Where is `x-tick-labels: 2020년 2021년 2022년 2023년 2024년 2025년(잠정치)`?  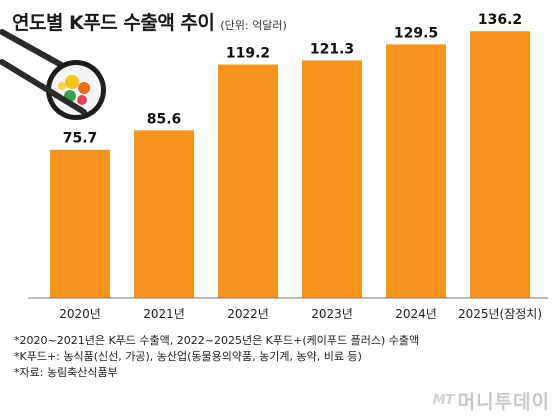
x-tick-labels: 2020년 2021년 2022년 2023년 2024년 2025년(잠정치) is located at coordinates (300, 314).